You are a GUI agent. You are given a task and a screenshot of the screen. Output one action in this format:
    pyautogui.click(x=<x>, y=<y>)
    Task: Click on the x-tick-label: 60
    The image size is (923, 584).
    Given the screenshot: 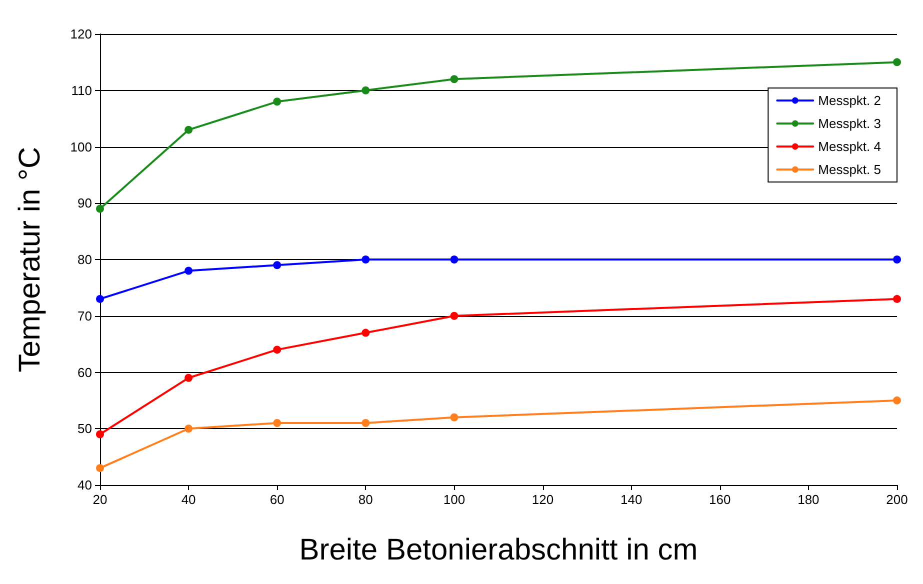 What is the action you would take?
    pyautogui.click(x=277, y=499)
    